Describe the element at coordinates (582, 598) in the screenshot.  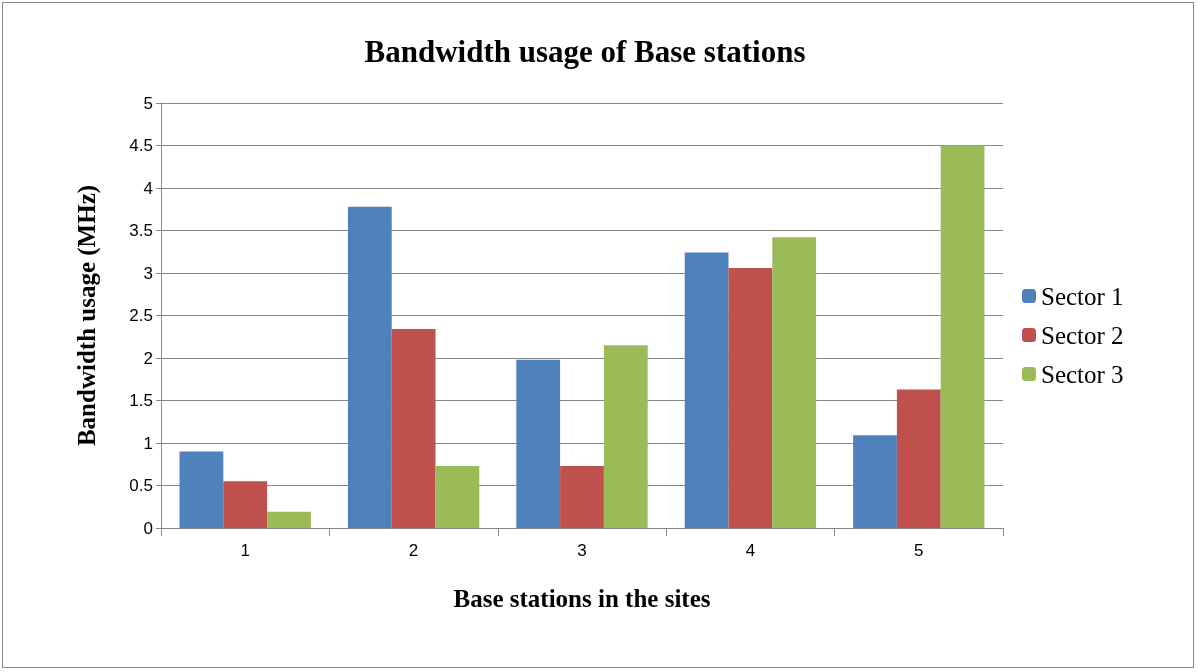
I see `x-axis-title: Base stations in the sites` at that location.